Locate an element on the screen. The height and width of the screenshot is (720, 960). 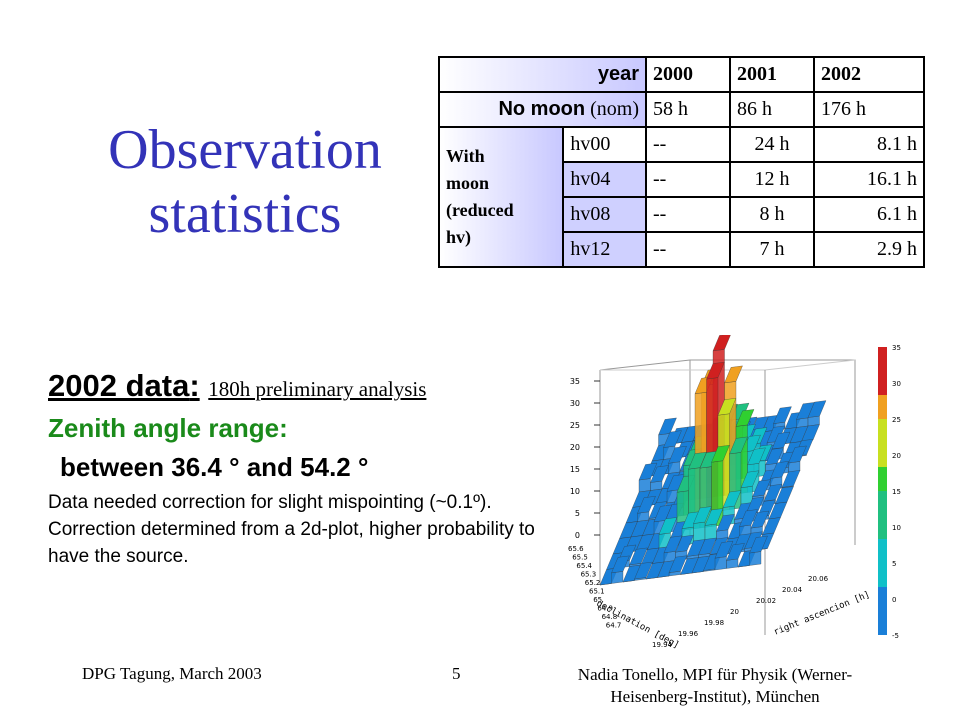
table-row-hv04: hv04 -- 12 h 16.1 h is located at coordinates (682, 179).